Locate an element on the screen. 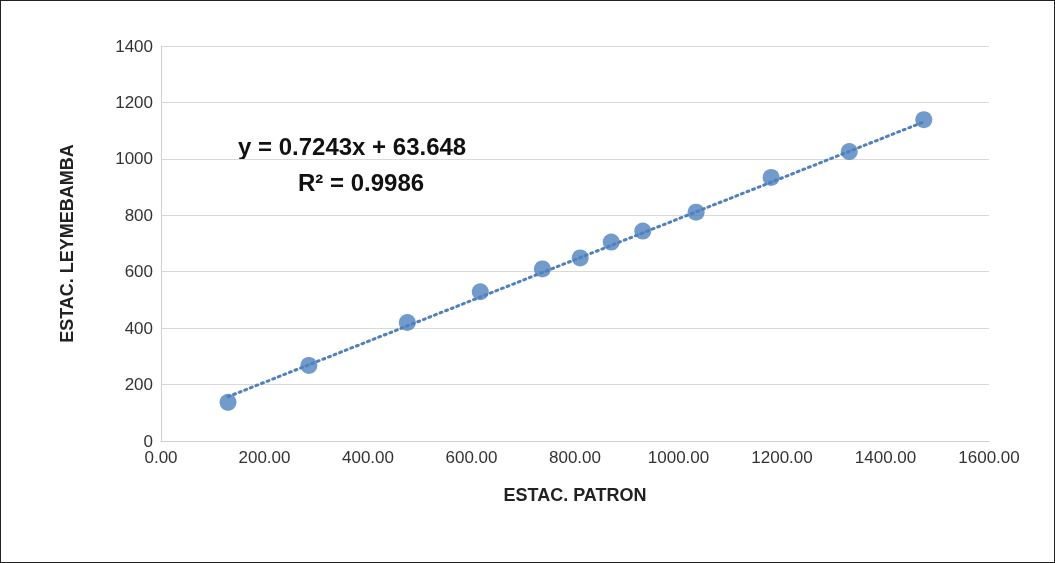 This screenshot has width=1055, height=563. x-tick-label: 600.00 is located at coordinates (471, 457).